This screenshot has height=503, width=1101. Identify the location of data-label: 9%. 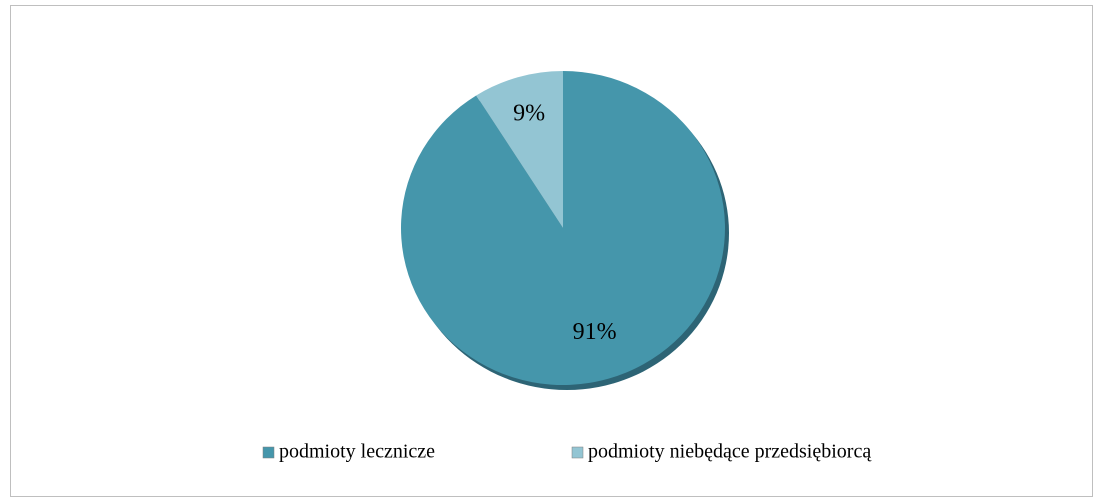
(529, 113).